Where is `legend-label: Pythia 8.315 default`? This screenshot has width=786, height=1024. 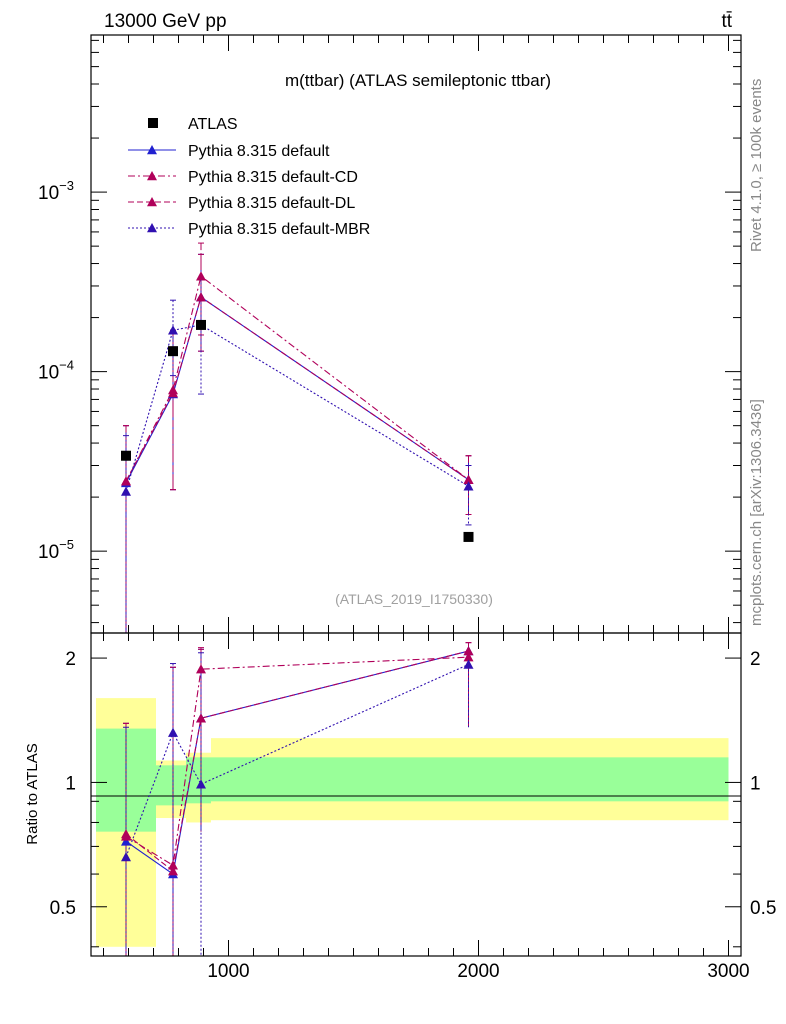 legend-label: Pythia 8.315 default is located at coordinates (259, 151).